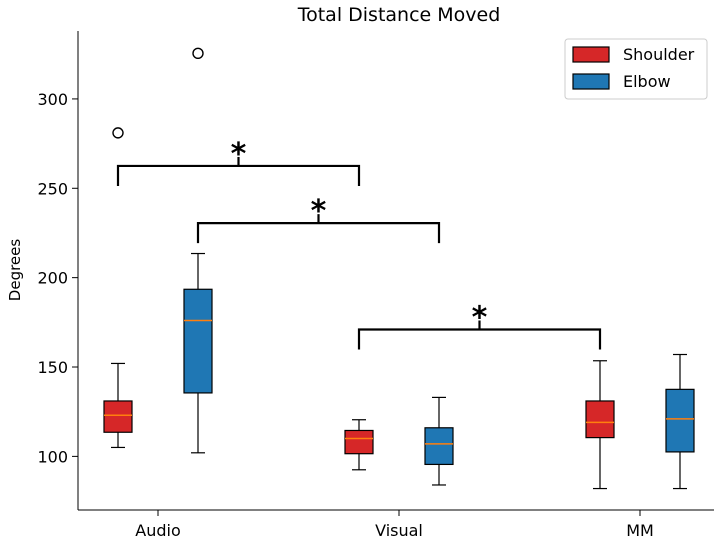  I want to click on y-tick-label: 300, so click(52, 99).